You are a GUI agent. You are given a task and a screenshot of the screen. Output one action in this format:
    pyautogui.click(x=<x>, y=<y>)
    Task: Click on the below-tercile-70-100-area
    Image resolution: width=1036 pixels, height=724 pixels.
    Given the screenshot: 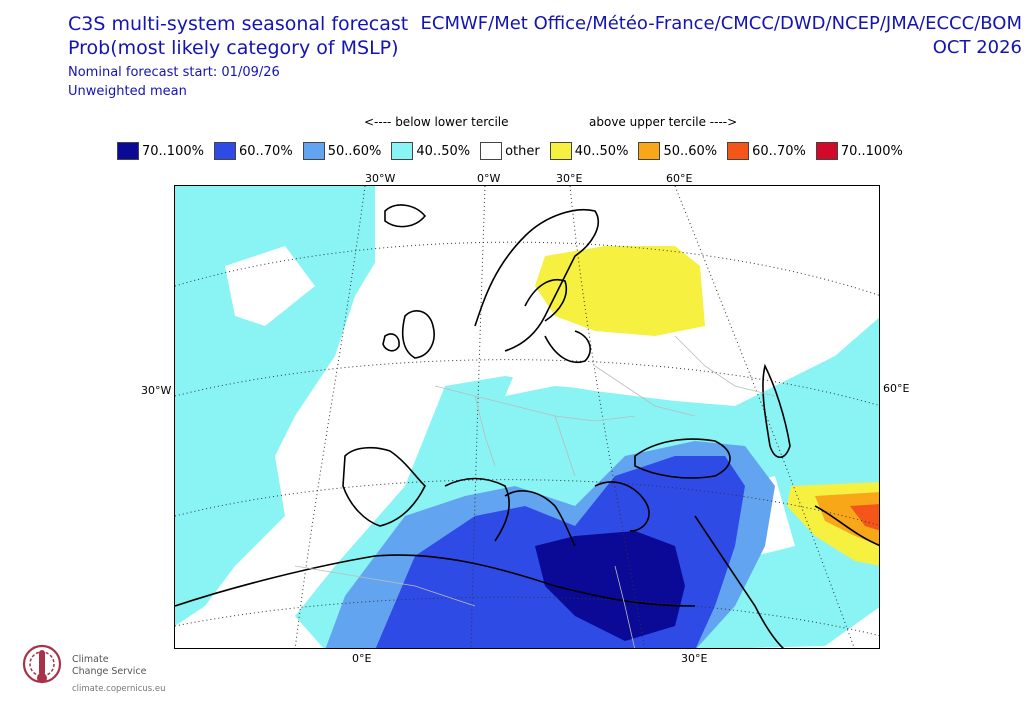 What is the action you would take?
    pyautogui.click(x=610, y=586)
    